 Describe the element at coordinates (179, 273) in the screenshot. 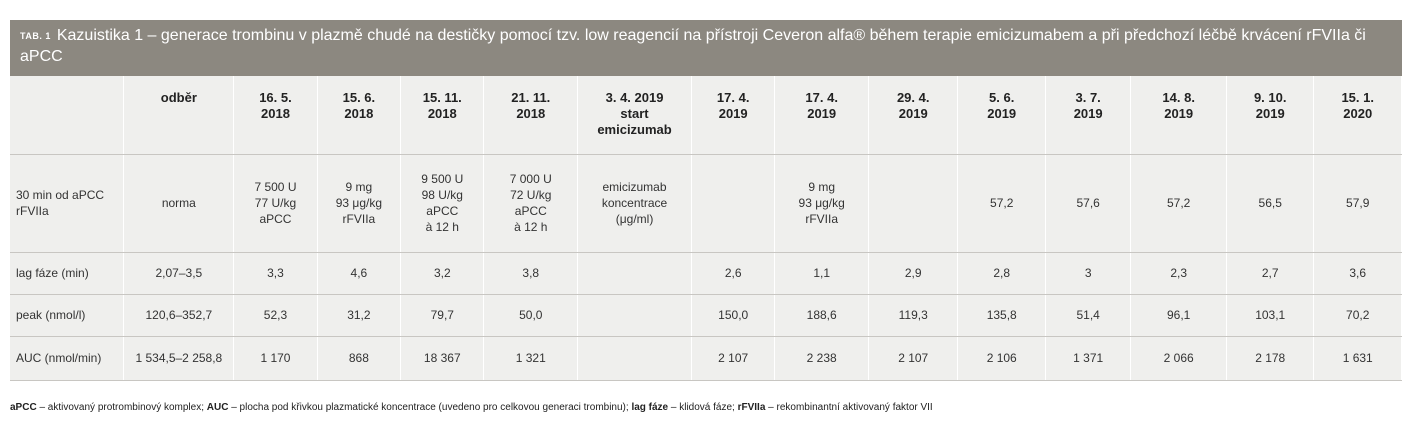

I see `table-cell: 2,07–3,5` at that location.